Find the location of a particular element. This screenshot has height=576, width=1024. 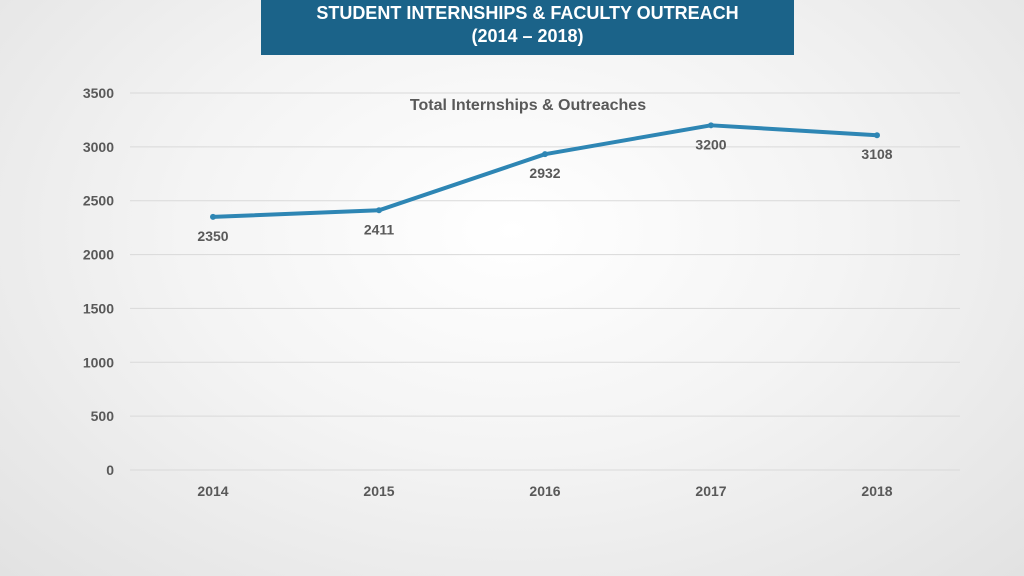

y-tick-label: 3500 is located at coordinates (98, 93).